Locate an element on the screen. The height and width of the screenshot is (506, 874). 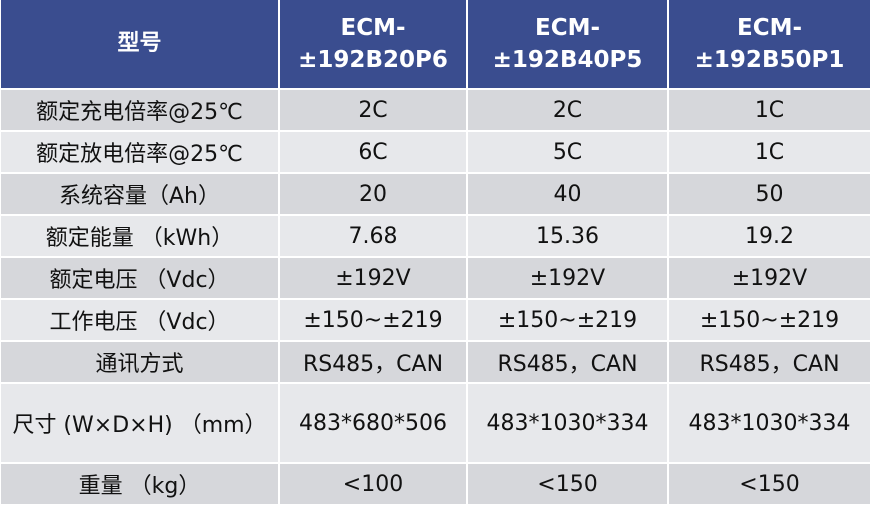
row-label: 额定充电倍率@25℃ is located at coordinates (140, 111).